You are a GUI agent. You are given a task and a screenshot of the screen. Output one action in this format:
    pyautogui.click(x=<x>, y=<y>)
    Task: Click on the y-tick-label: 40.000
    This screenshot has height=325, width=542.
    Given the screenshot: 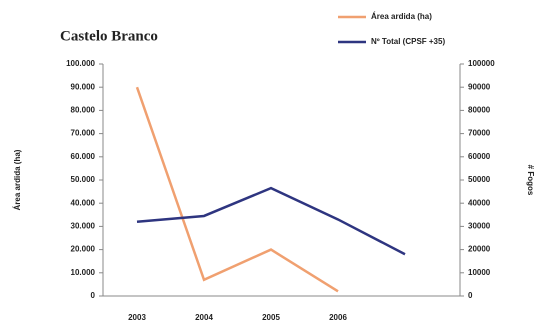 What is the action you would take?
    pyautogui.click(x=83, y=202)
    